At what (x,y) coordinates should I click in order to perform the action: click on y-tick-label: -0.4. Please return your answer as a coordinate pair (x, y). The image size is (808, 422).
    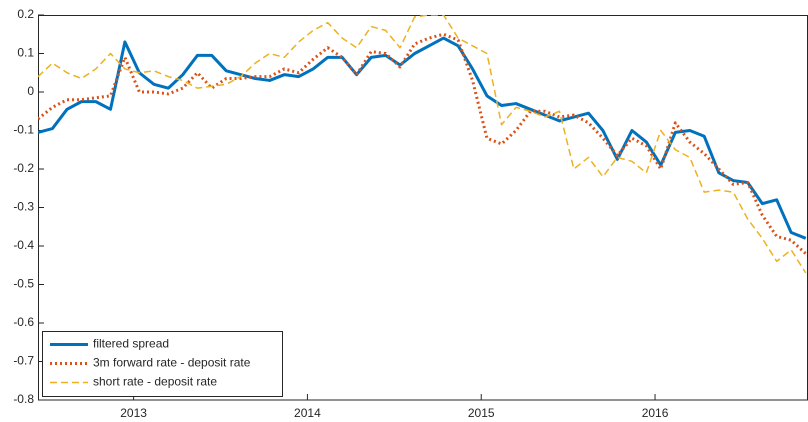
    Looking at the image, I should click on (23, 245).